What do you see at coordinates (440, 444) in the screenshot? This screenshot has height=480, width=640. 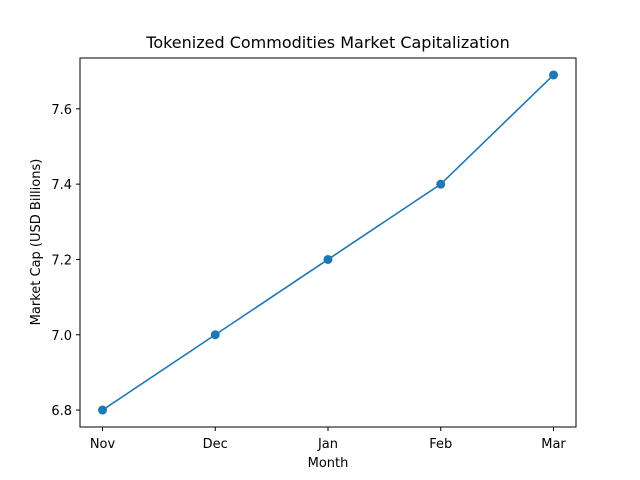 I see `x-tick-label: Feb` at bounding box center [440, 444].